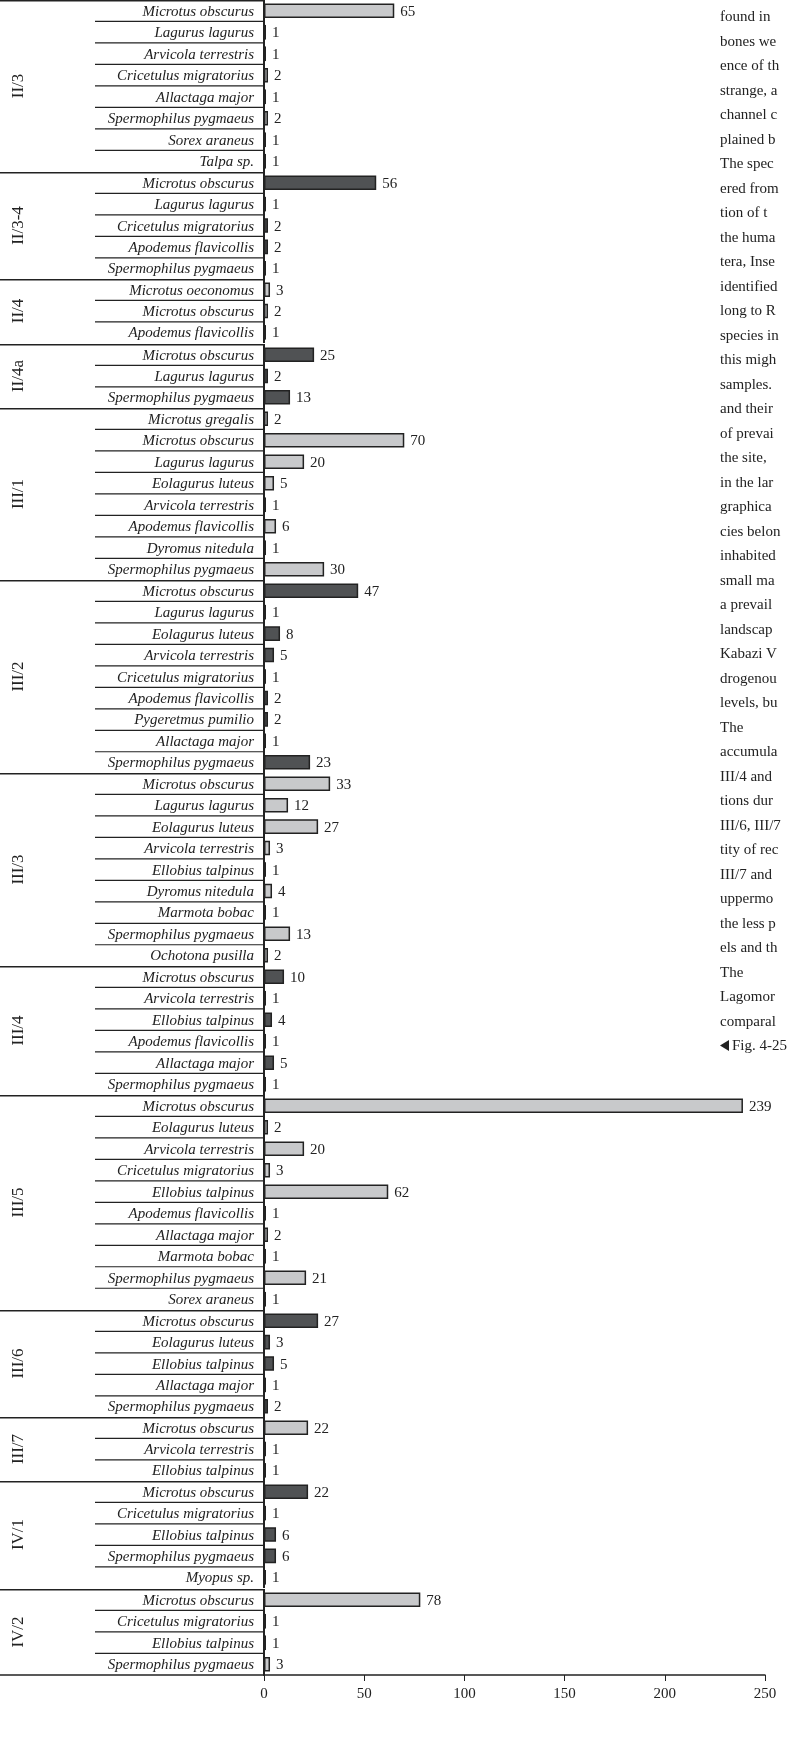 This screenshot has height=1761, width=788. What do you see at coordinates (205, 912) in the screenshot?
I see `y-tick-label: Marmota bobac` at bounding box center [205, 912].